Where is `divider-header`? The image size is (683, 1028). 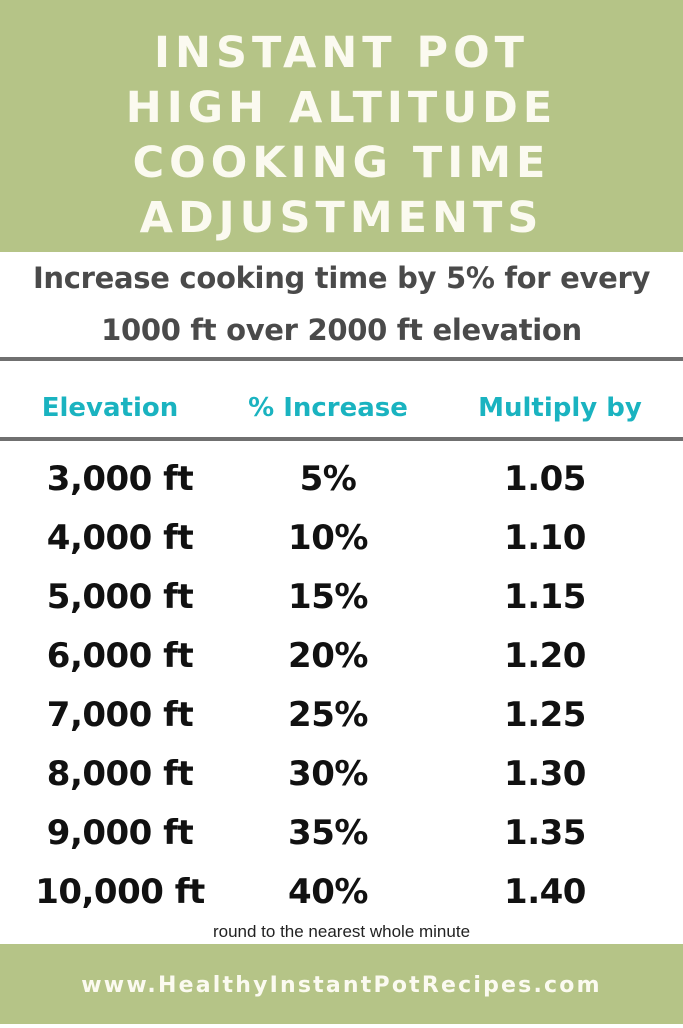 divider-header is located at coordinates (341, 439).